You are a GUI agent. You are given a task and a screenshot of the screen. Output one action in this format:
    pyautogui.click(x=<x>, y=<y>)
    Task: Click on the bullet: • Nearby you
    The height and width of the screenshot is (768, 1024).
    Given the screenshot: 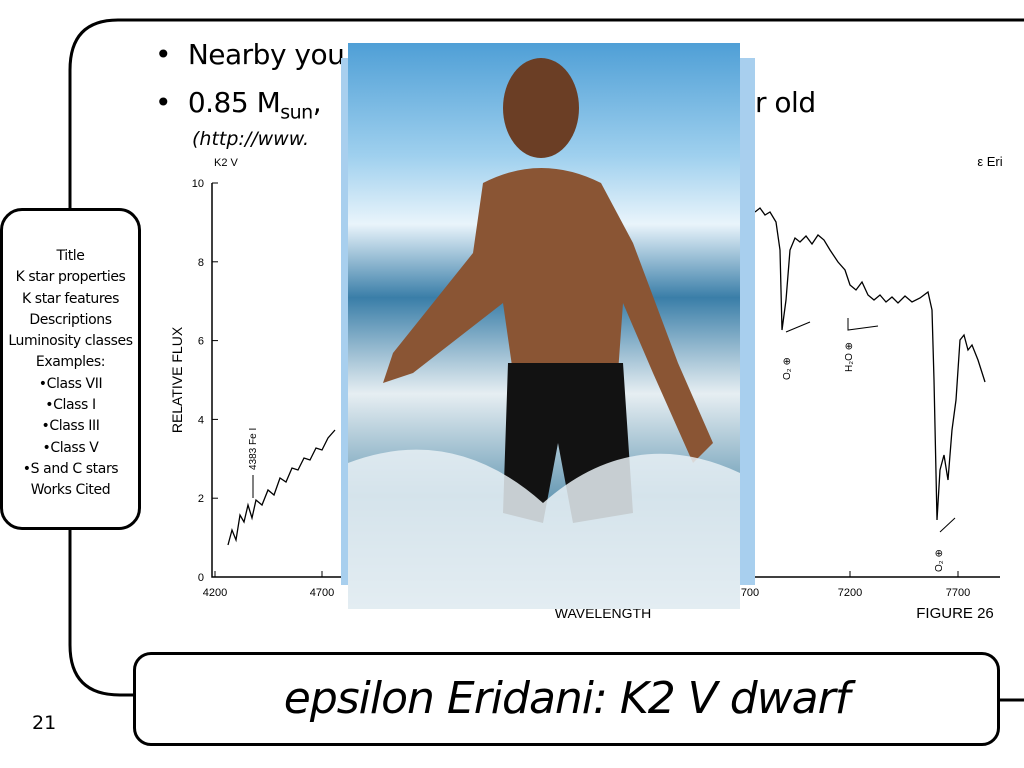 What is the action you would take?
    pyautogui.click(x=250, y=54)
    